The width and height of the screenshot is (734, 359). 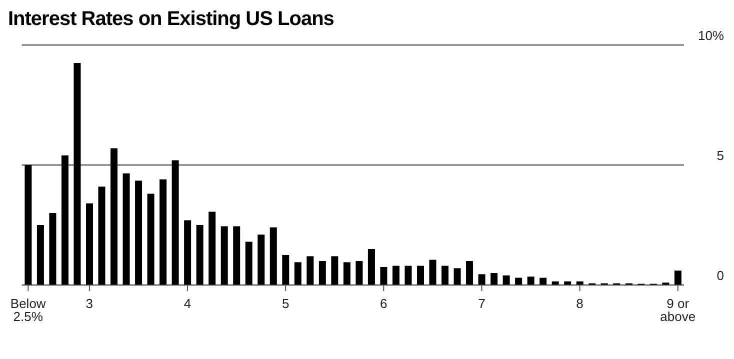 I want to click on x-tick-label: 8, so click(x=580, y=304).